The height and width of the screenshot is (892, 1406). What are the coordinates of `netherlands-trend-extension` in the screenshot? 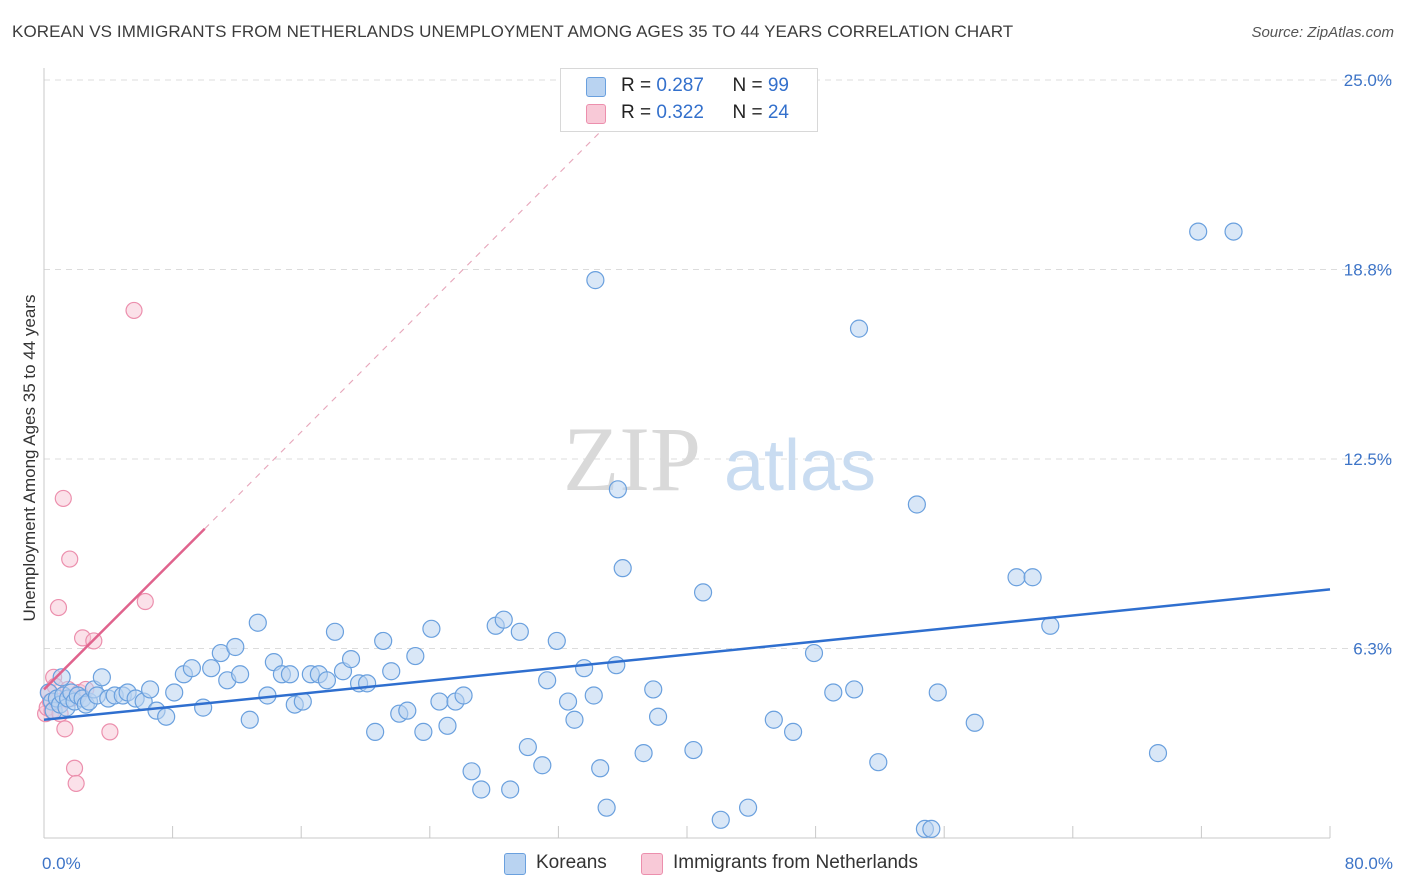 It's located at (406, 327).